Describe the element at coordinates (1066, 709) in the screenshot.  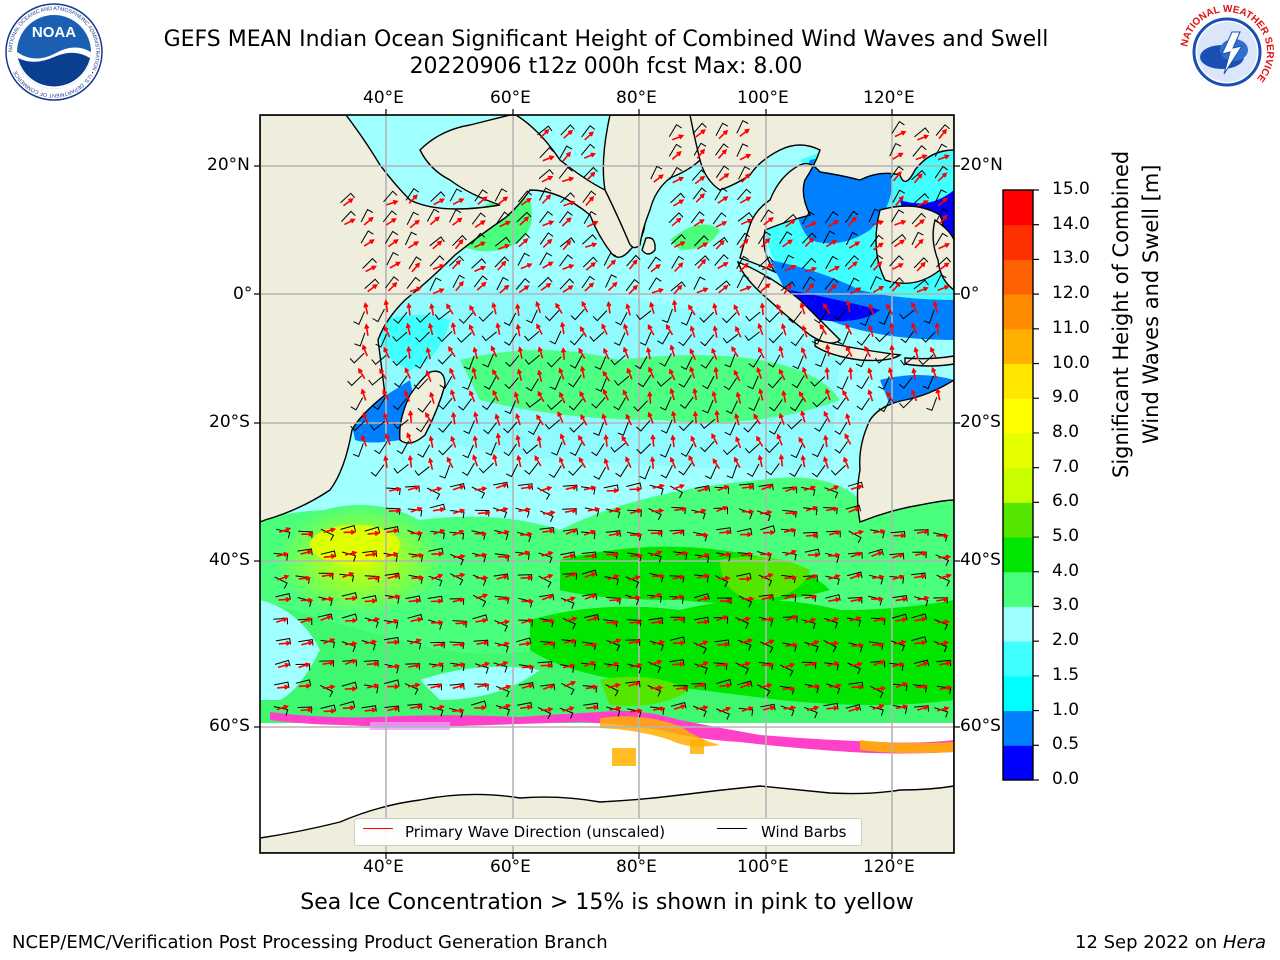
I see `colorbar-tick-label: 1.0` at that location.